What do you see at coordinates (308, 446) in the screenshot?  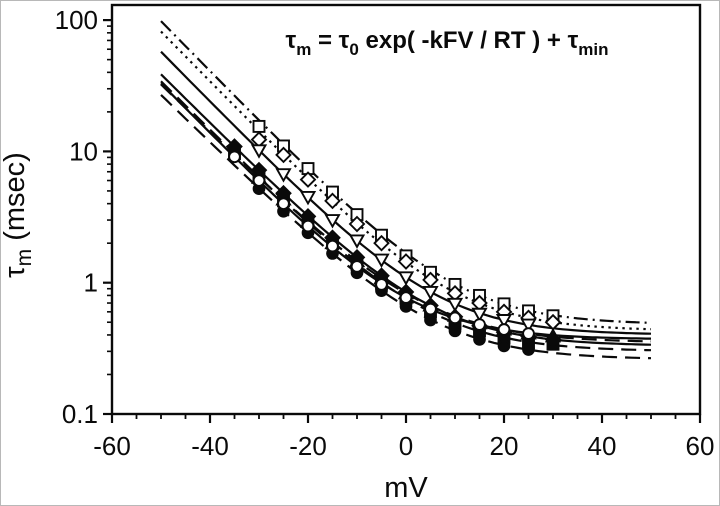 I see `x-tick-label: -20` at bounding box center [308, 446].